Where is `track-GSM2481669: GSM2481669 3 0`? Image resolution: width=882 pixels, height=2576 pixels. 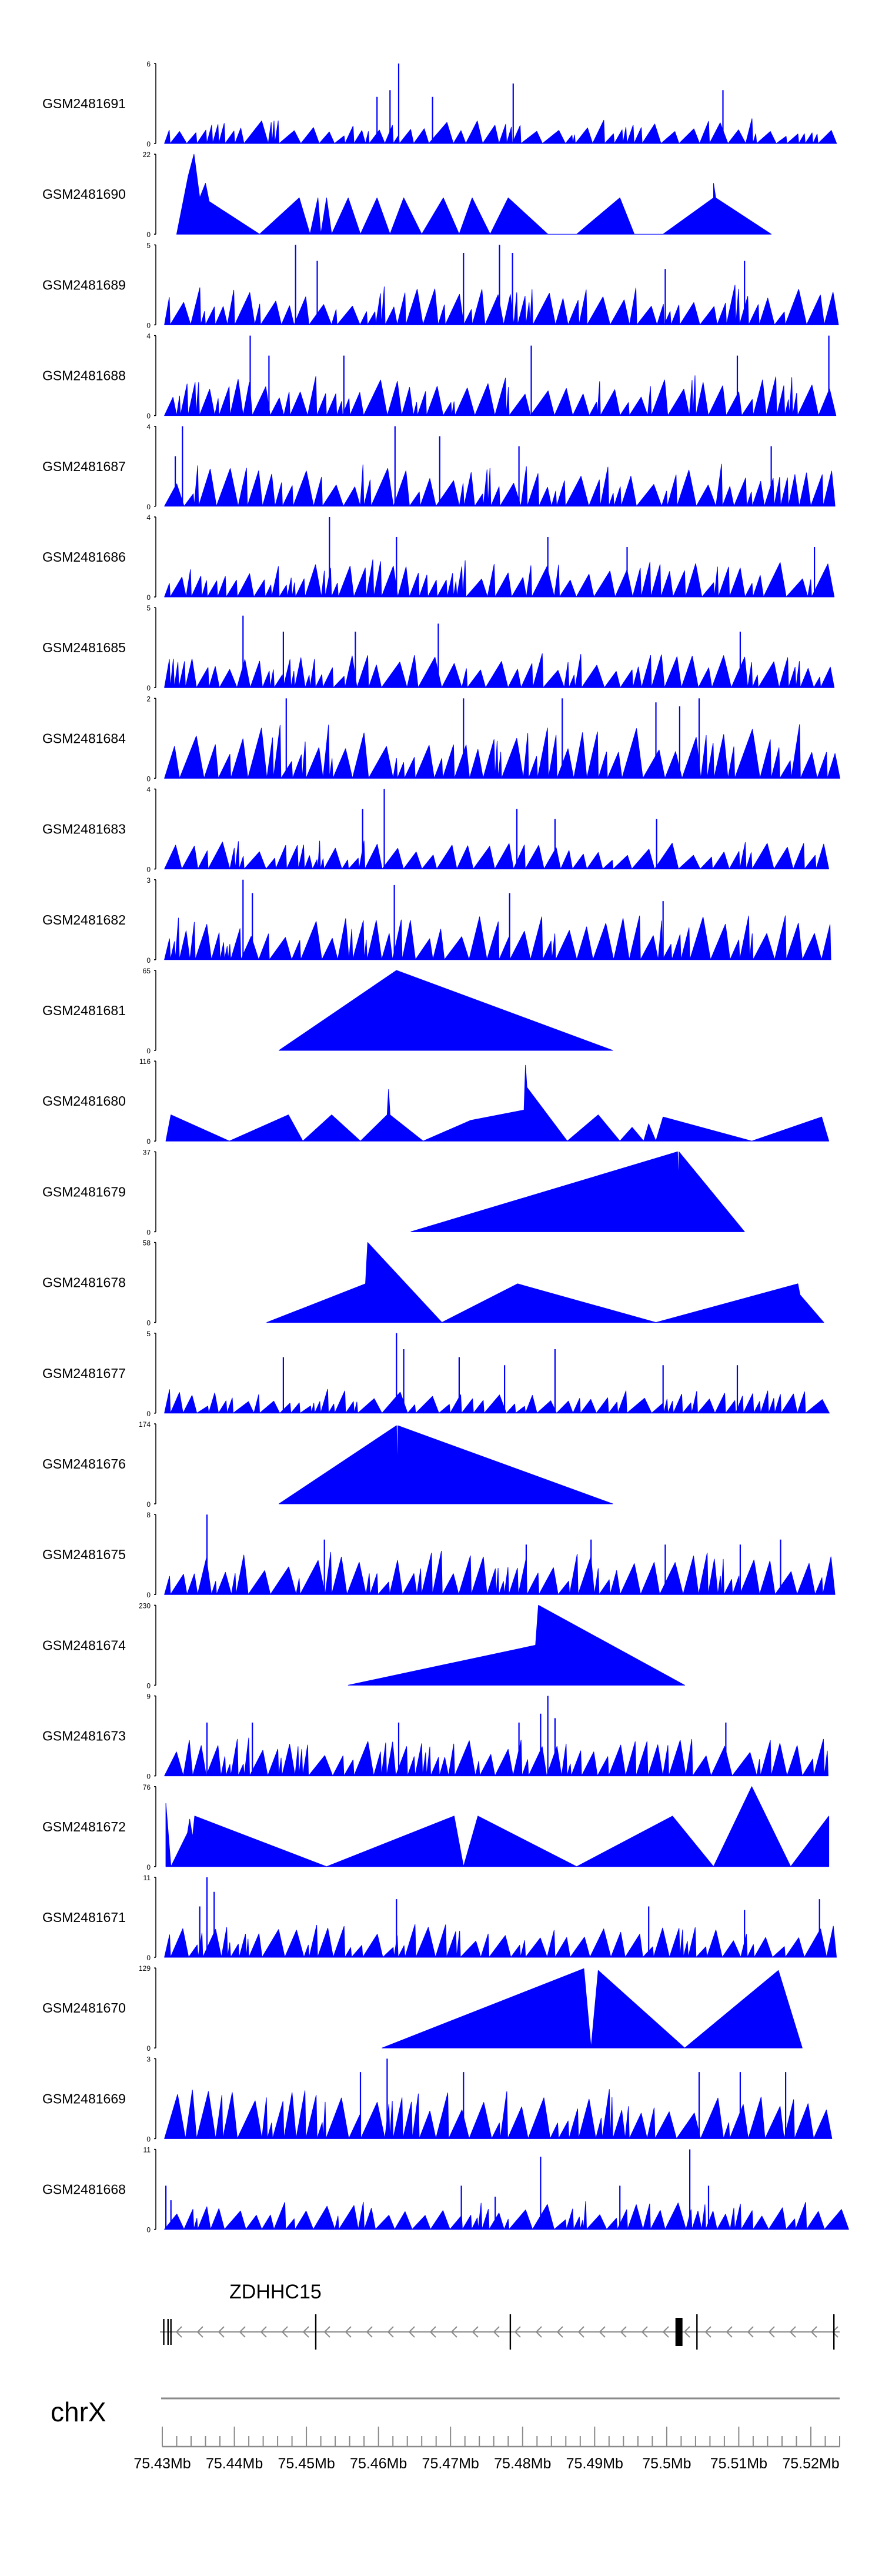 track-GSM2481669: GSM2481669 3 0 is located at coordinates (437, 2099).